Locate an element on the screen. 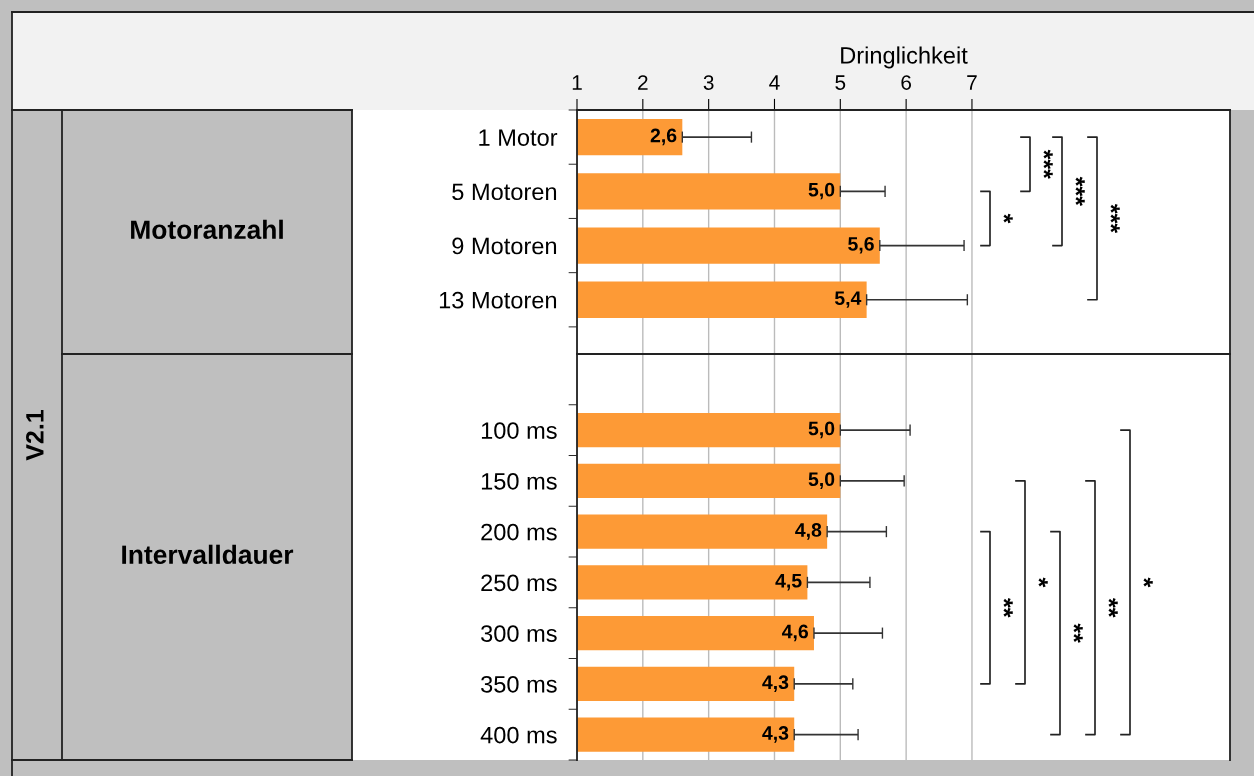 This screenshot has width=1254, height=776. y-tick-label: 150 ms is located at coordinates (519, 481).